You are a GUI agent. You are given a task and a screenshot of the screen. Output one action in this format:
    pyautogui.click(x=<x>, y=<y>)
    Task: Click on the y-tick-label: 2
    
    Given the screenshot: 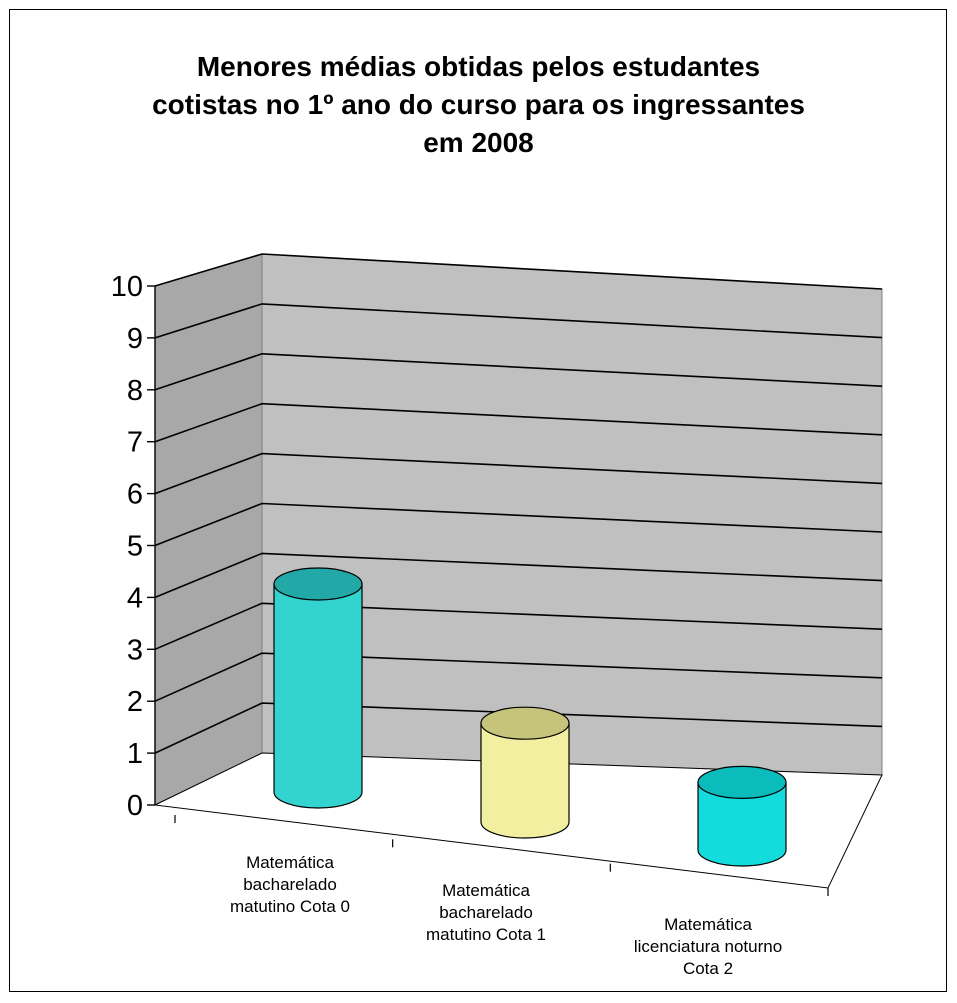 What is the action you would take?
    pyautogui.click(x=135, y=702)
    